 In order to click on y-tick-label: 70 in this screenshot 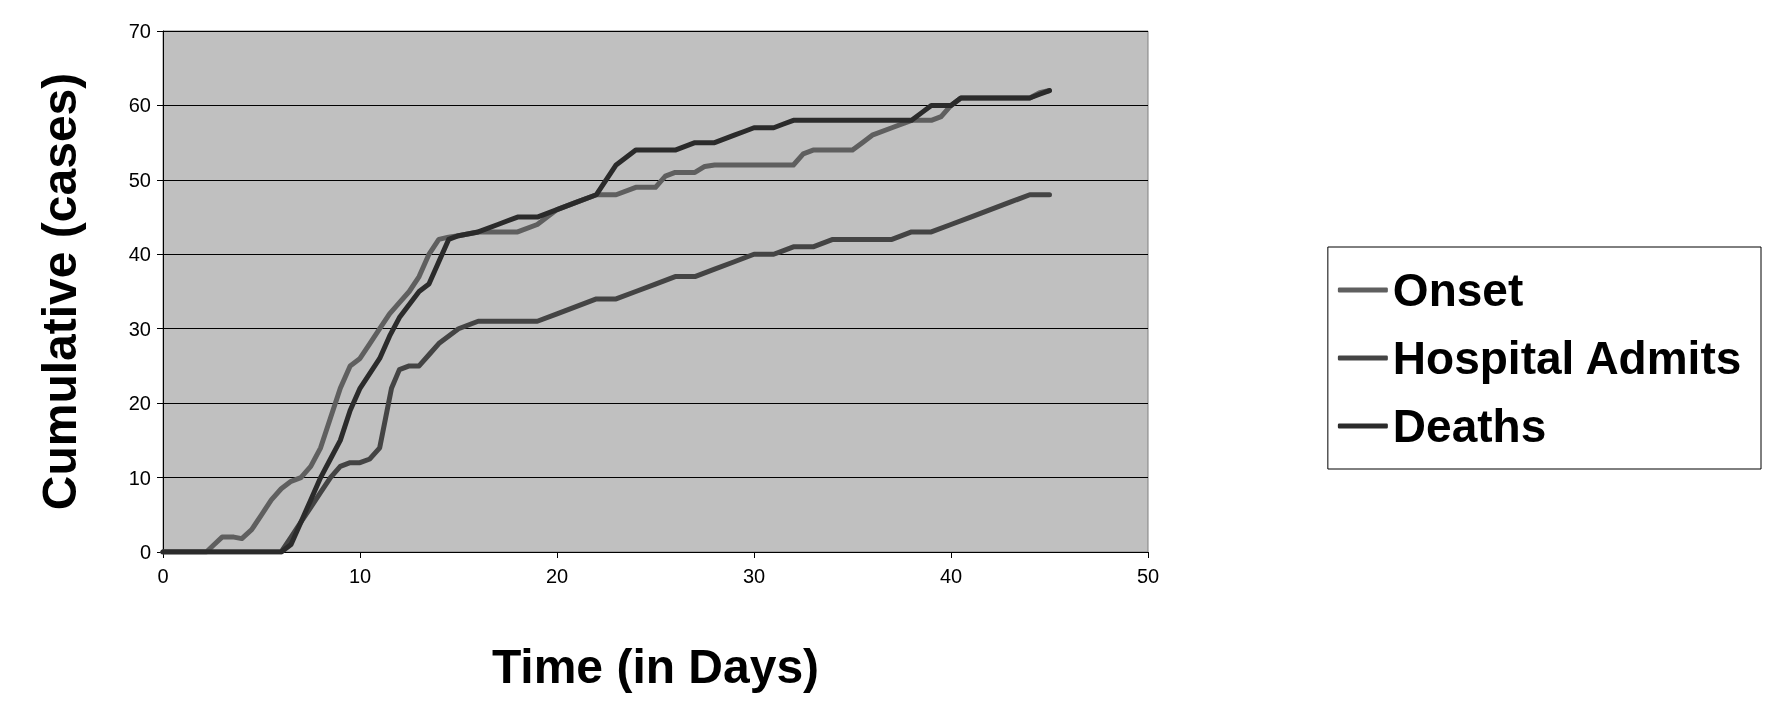, I will do `click(139, 31)`.